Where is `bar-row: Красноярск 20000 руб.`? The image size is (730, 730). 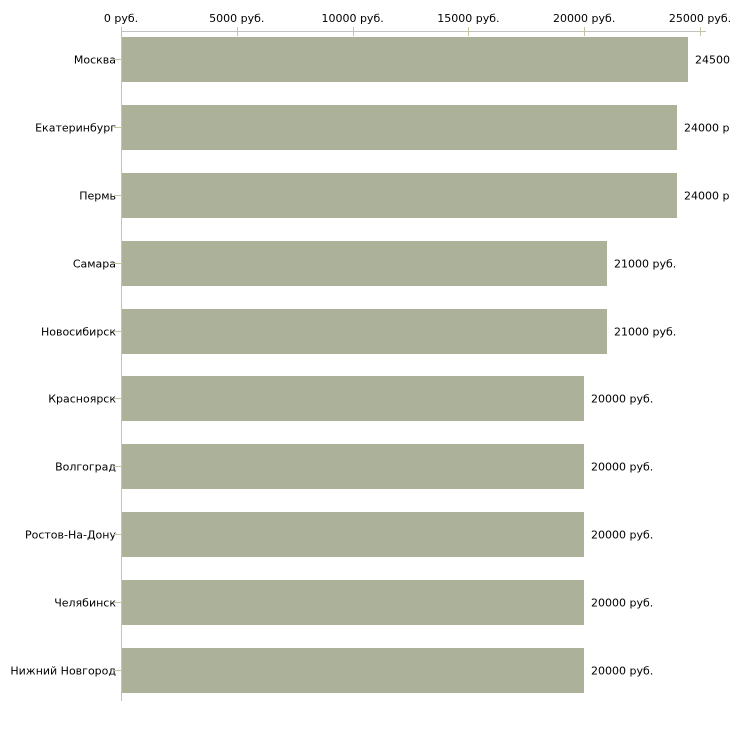 bar-row: Красноярск 20000 руб. is located at coordinates (365, 398).